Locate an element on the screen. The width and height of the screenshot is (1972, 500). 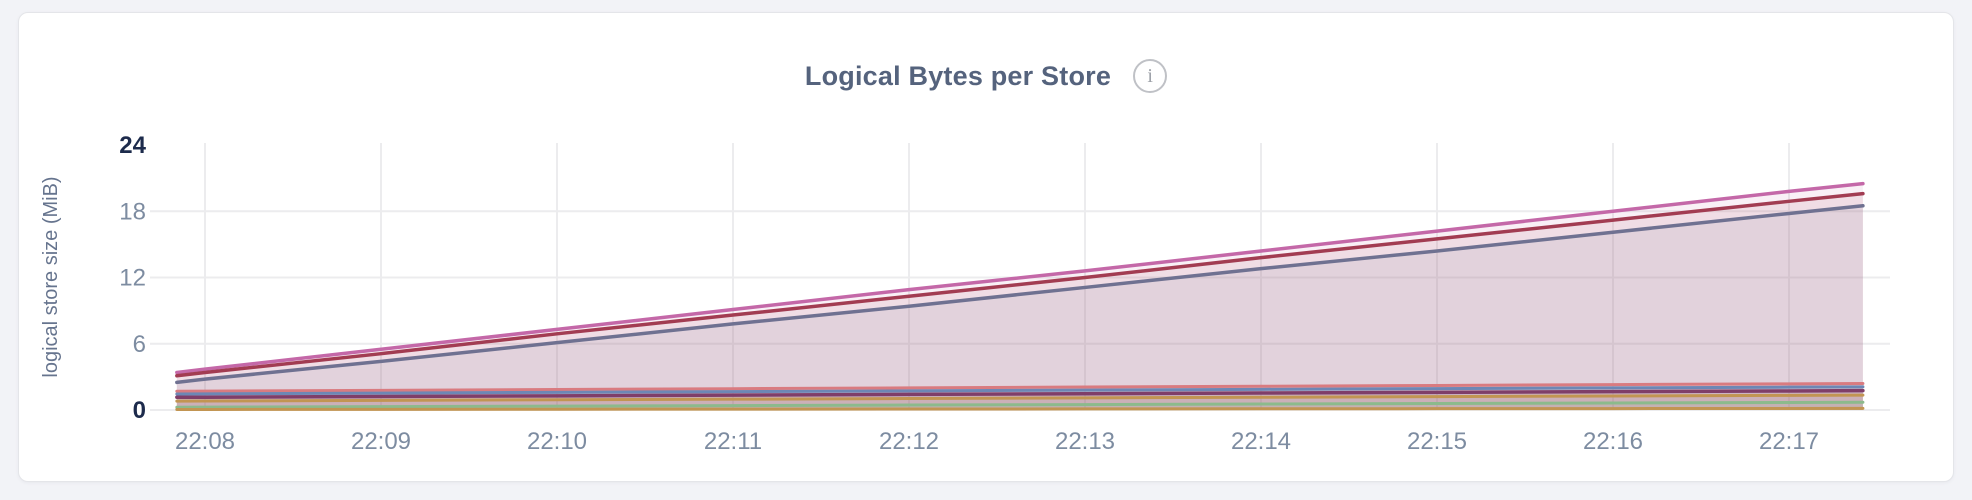
x-tick-label: 22:16 is located at coordinates (1613, 441).